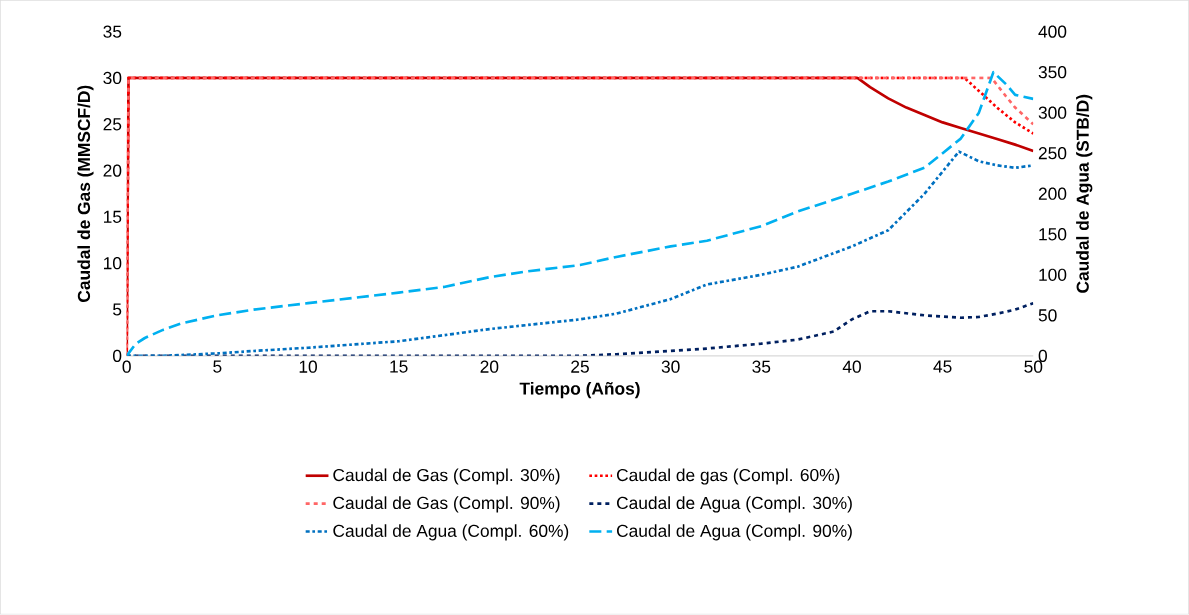 The width and height of the screenshot is (1189, 615). What do you see at coordinates (308, 367) in the screenshot?
I see `x-tick-label: 10` at bounding box center [308, 367].